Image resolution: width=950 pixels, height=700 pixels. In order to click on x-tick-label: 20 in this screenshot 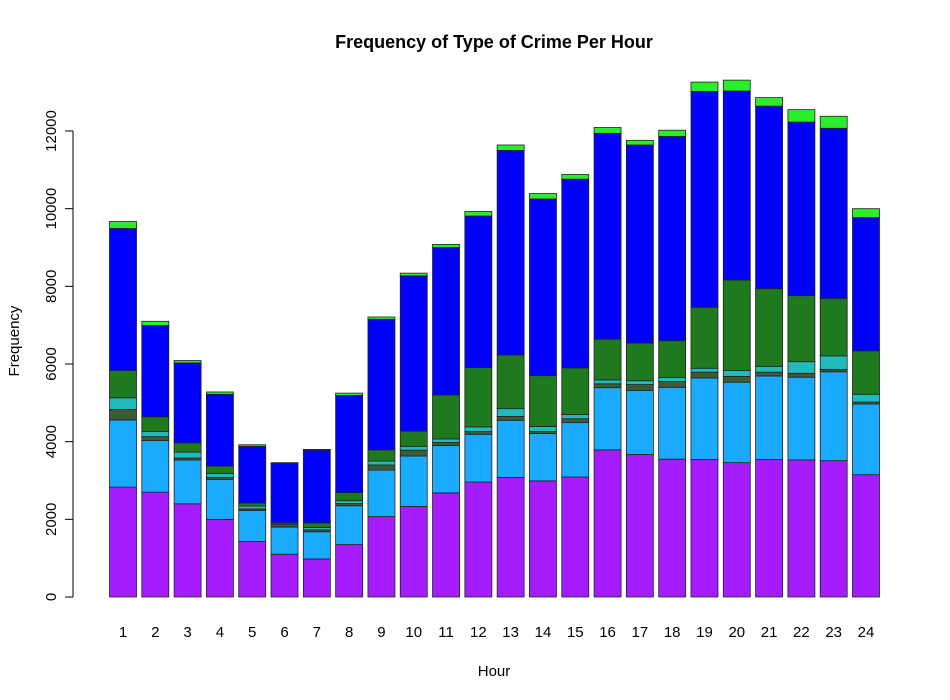, I will do `click(736, 632)`.